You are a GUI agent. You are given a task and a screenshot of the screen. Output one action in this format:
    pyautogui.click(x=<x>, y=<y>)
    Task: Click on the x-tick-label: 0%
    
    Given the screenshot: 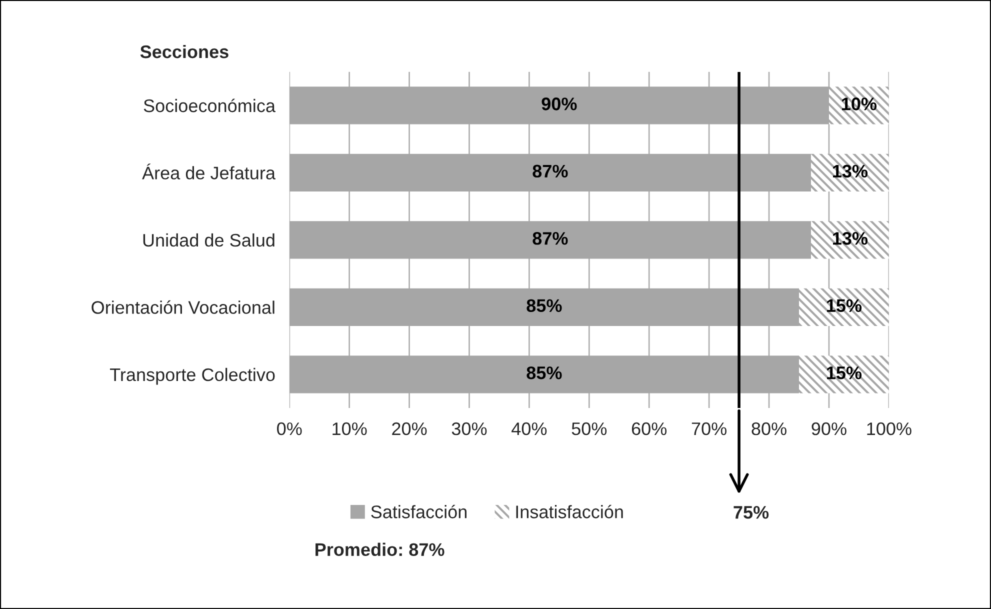 What is the action you would take?
    pyautogui.click(x=289, y=429)
    